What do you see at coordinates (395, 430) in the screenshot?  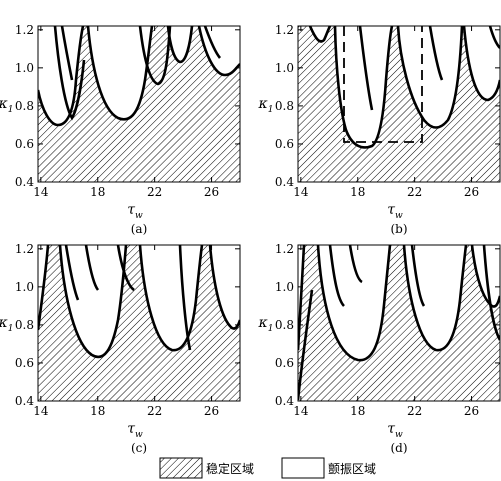 I see `x-axis-label-d: τw` at bounding box center [395, 430].